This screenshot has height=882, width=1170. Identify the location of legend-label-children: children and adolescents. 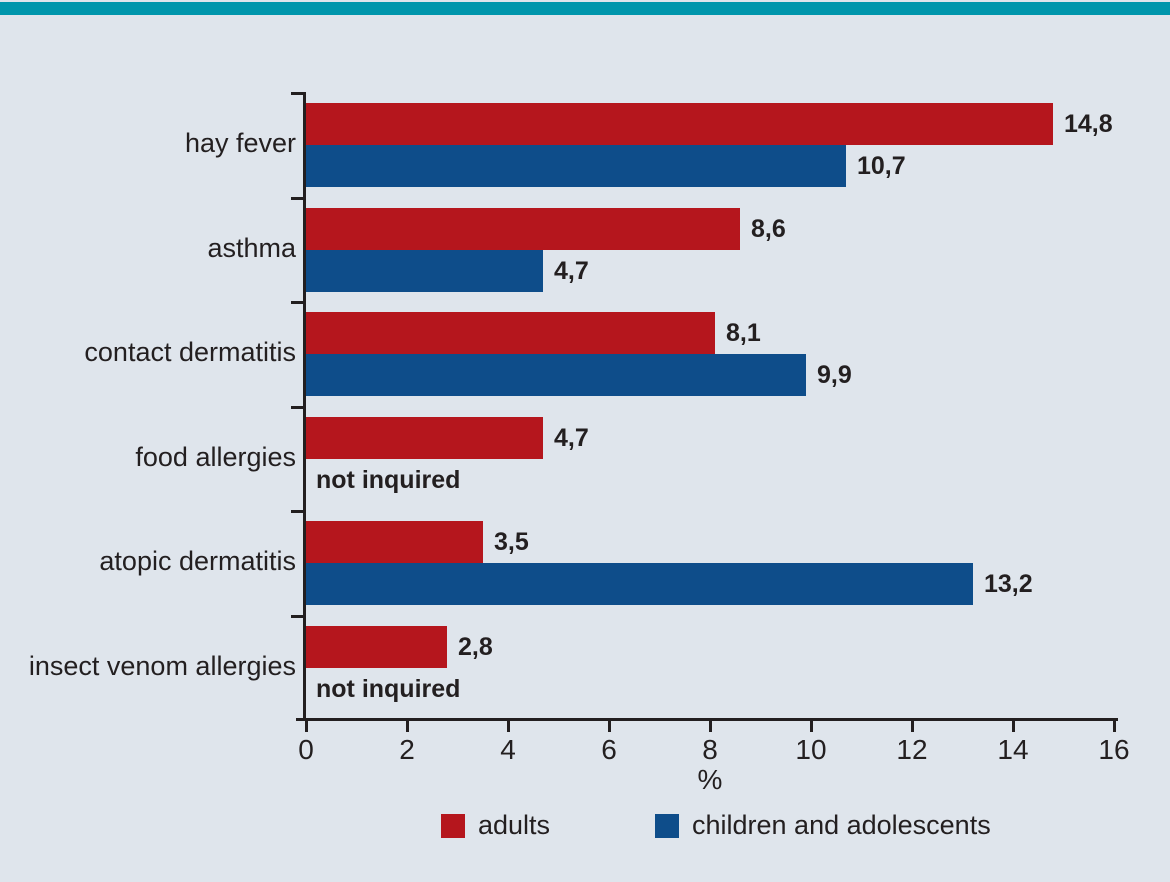
(841, 825).